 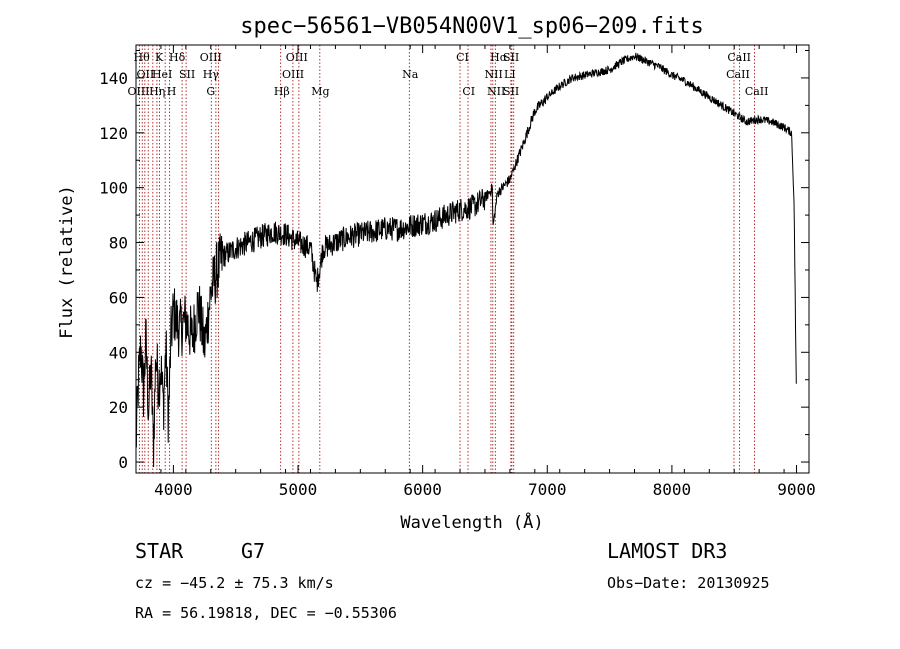 What do you see at coordinates (293, 74) in the screenshot?
I see `line-label-row2-4: OIII` at bounding box center [293, 74].